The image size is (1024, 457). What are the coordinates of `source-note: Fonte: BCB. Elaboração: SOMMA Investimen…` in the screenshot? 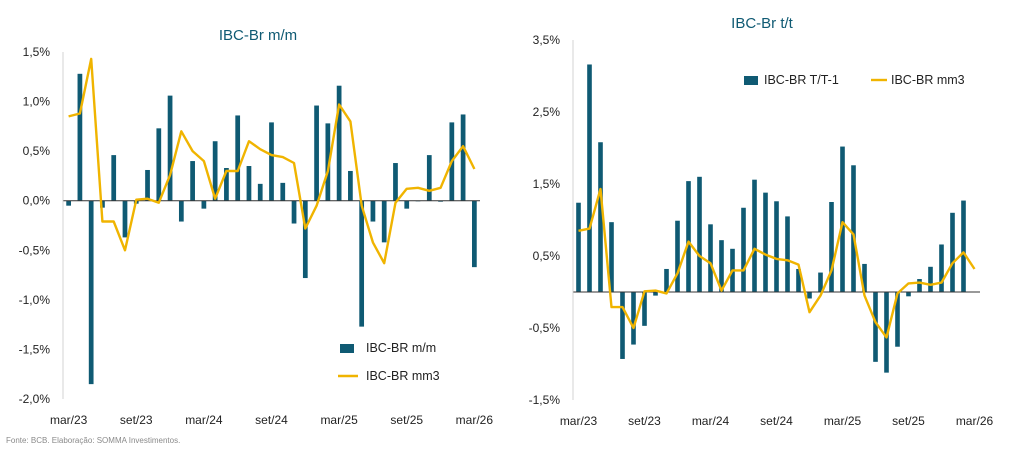 It's located at (93, 440).